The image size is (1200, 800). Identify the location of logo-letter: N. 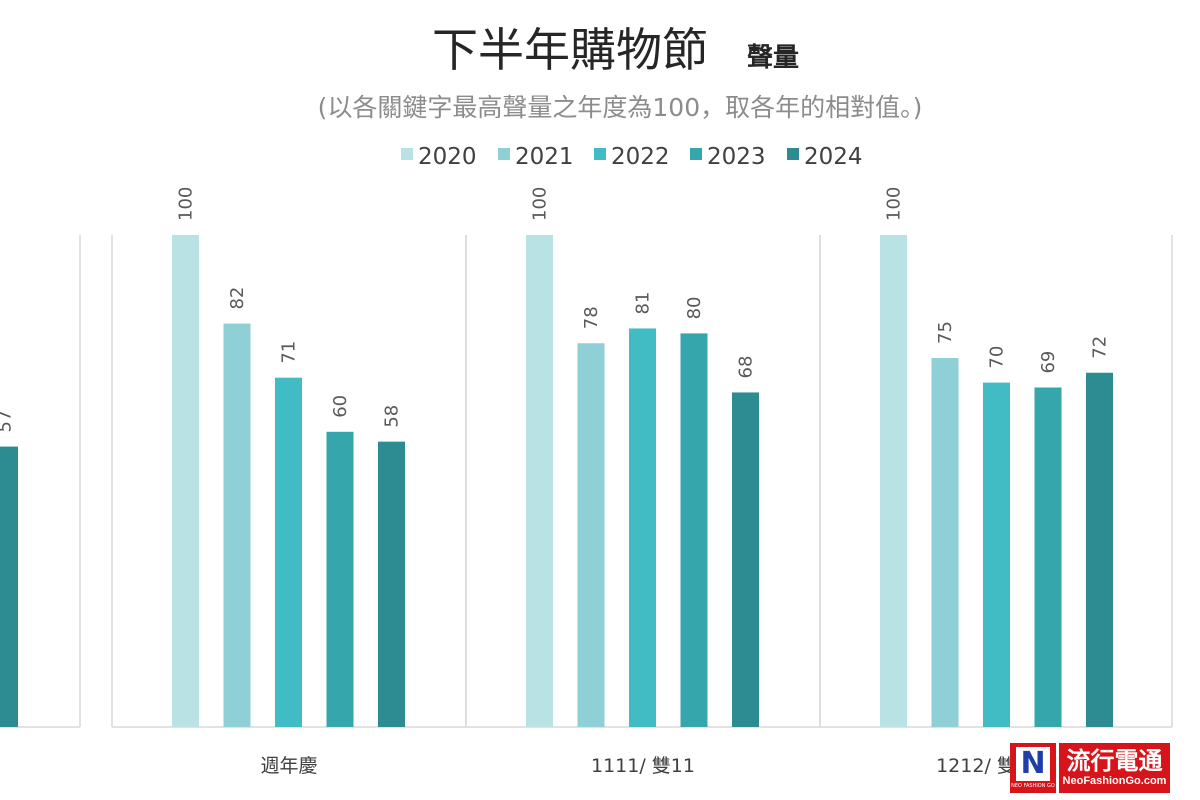
(1033, 764).